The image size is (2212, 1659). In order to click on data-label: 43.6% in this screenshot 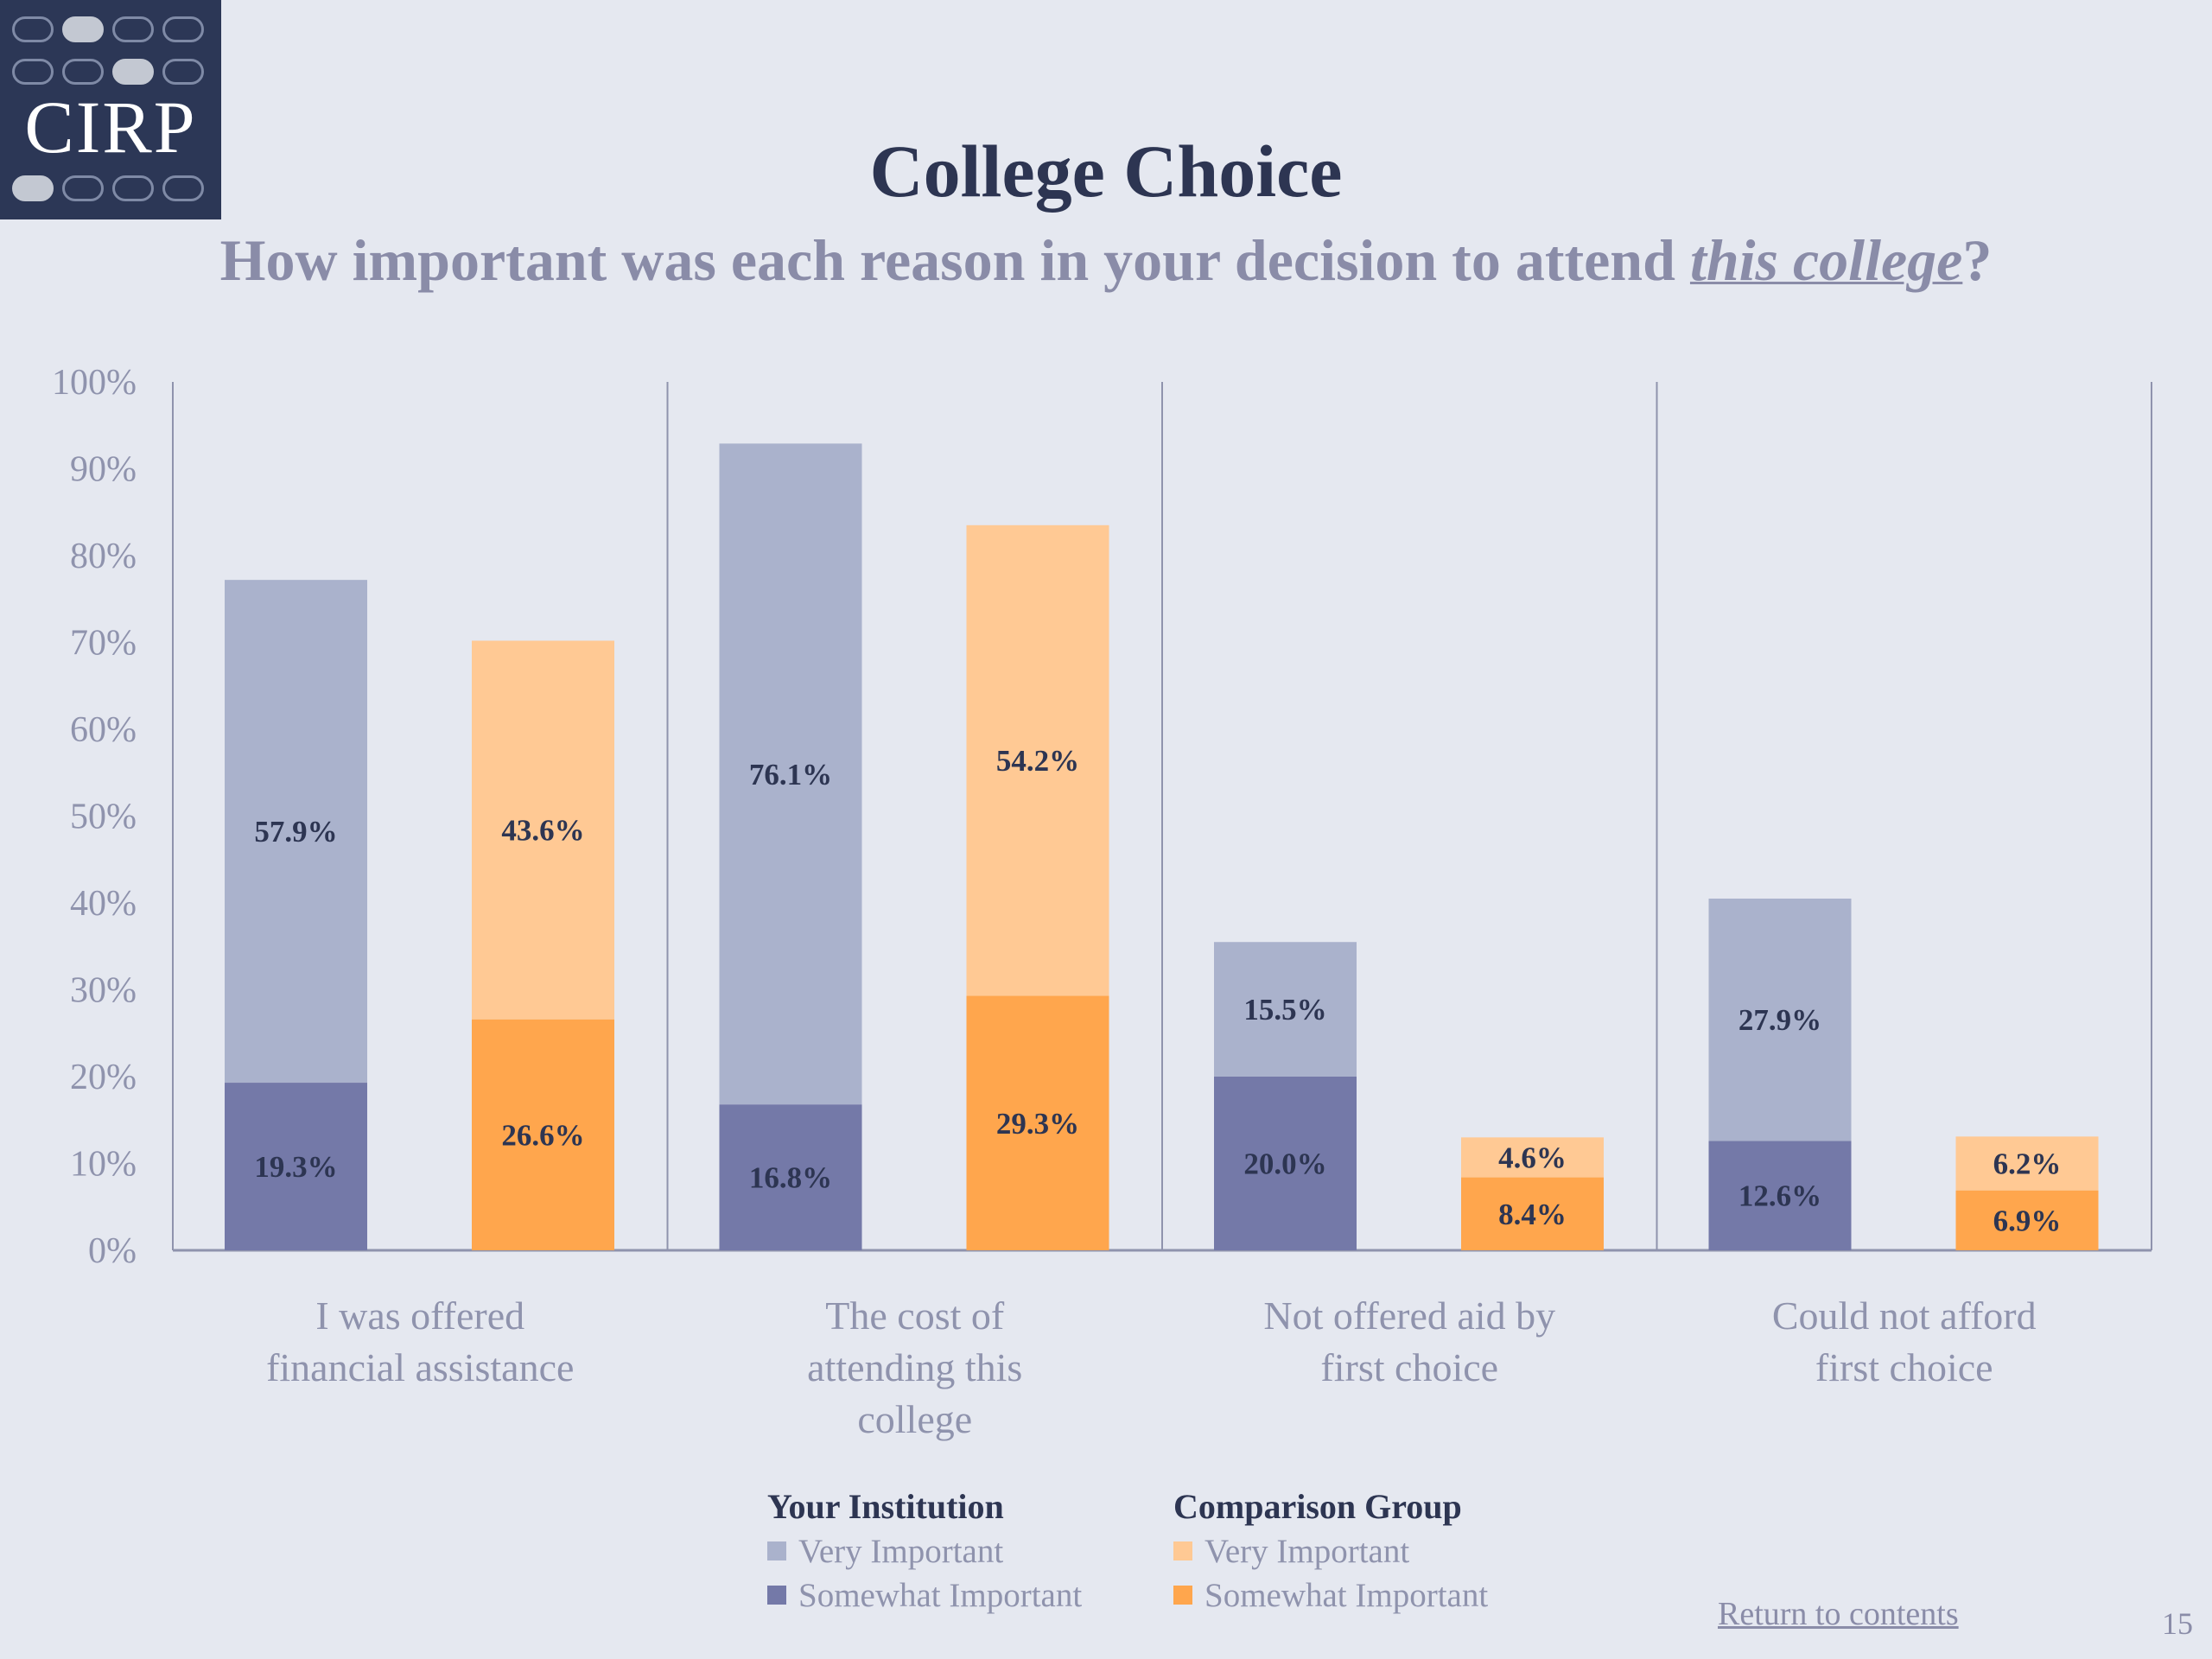, I will do `click(542, 831)`.